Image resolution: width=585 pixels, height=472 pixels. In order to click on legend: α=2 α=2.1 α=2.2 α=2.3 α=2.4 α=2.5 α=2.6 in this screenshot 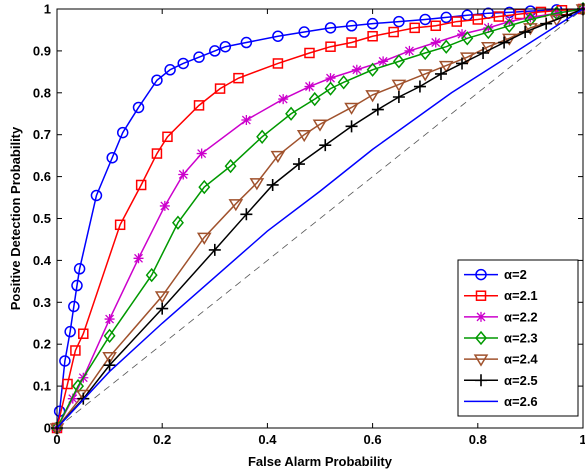, I will do `click(518, 338)`.